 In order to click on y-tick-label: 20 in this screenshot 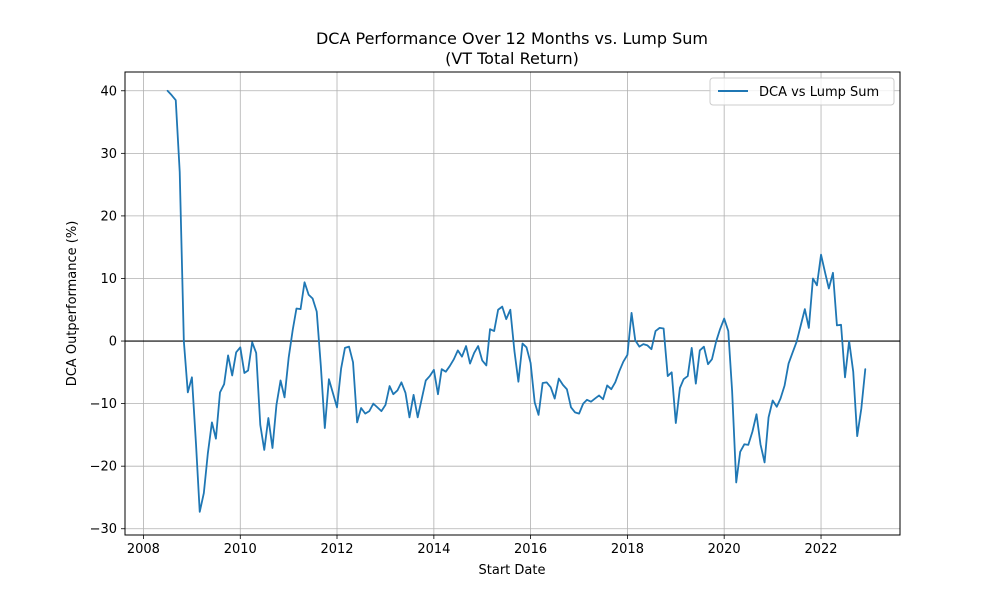, I will do `click(108, 216)`.